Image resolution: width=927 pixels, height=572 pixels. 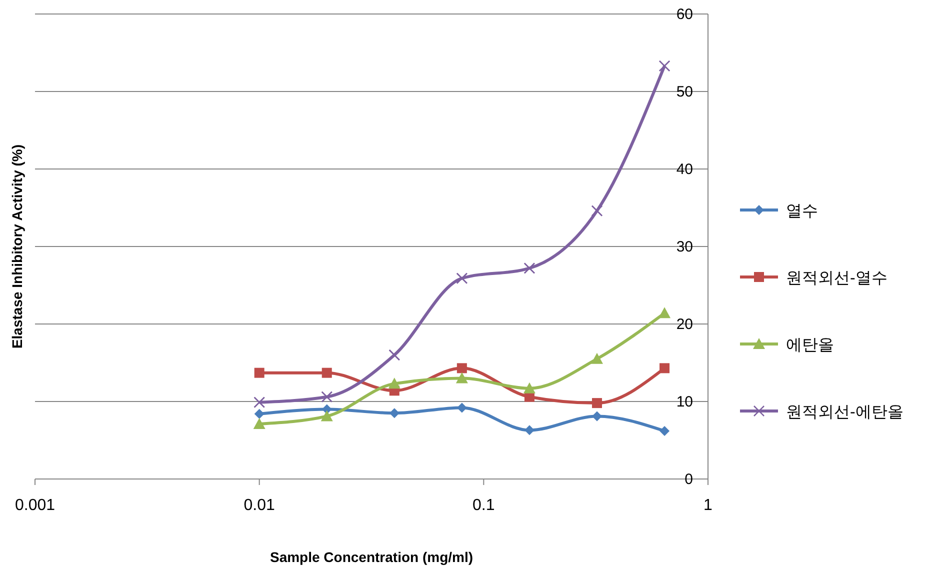 I want to click on legend-label: 원적외선-에탄올, so click(x=845, y=412).